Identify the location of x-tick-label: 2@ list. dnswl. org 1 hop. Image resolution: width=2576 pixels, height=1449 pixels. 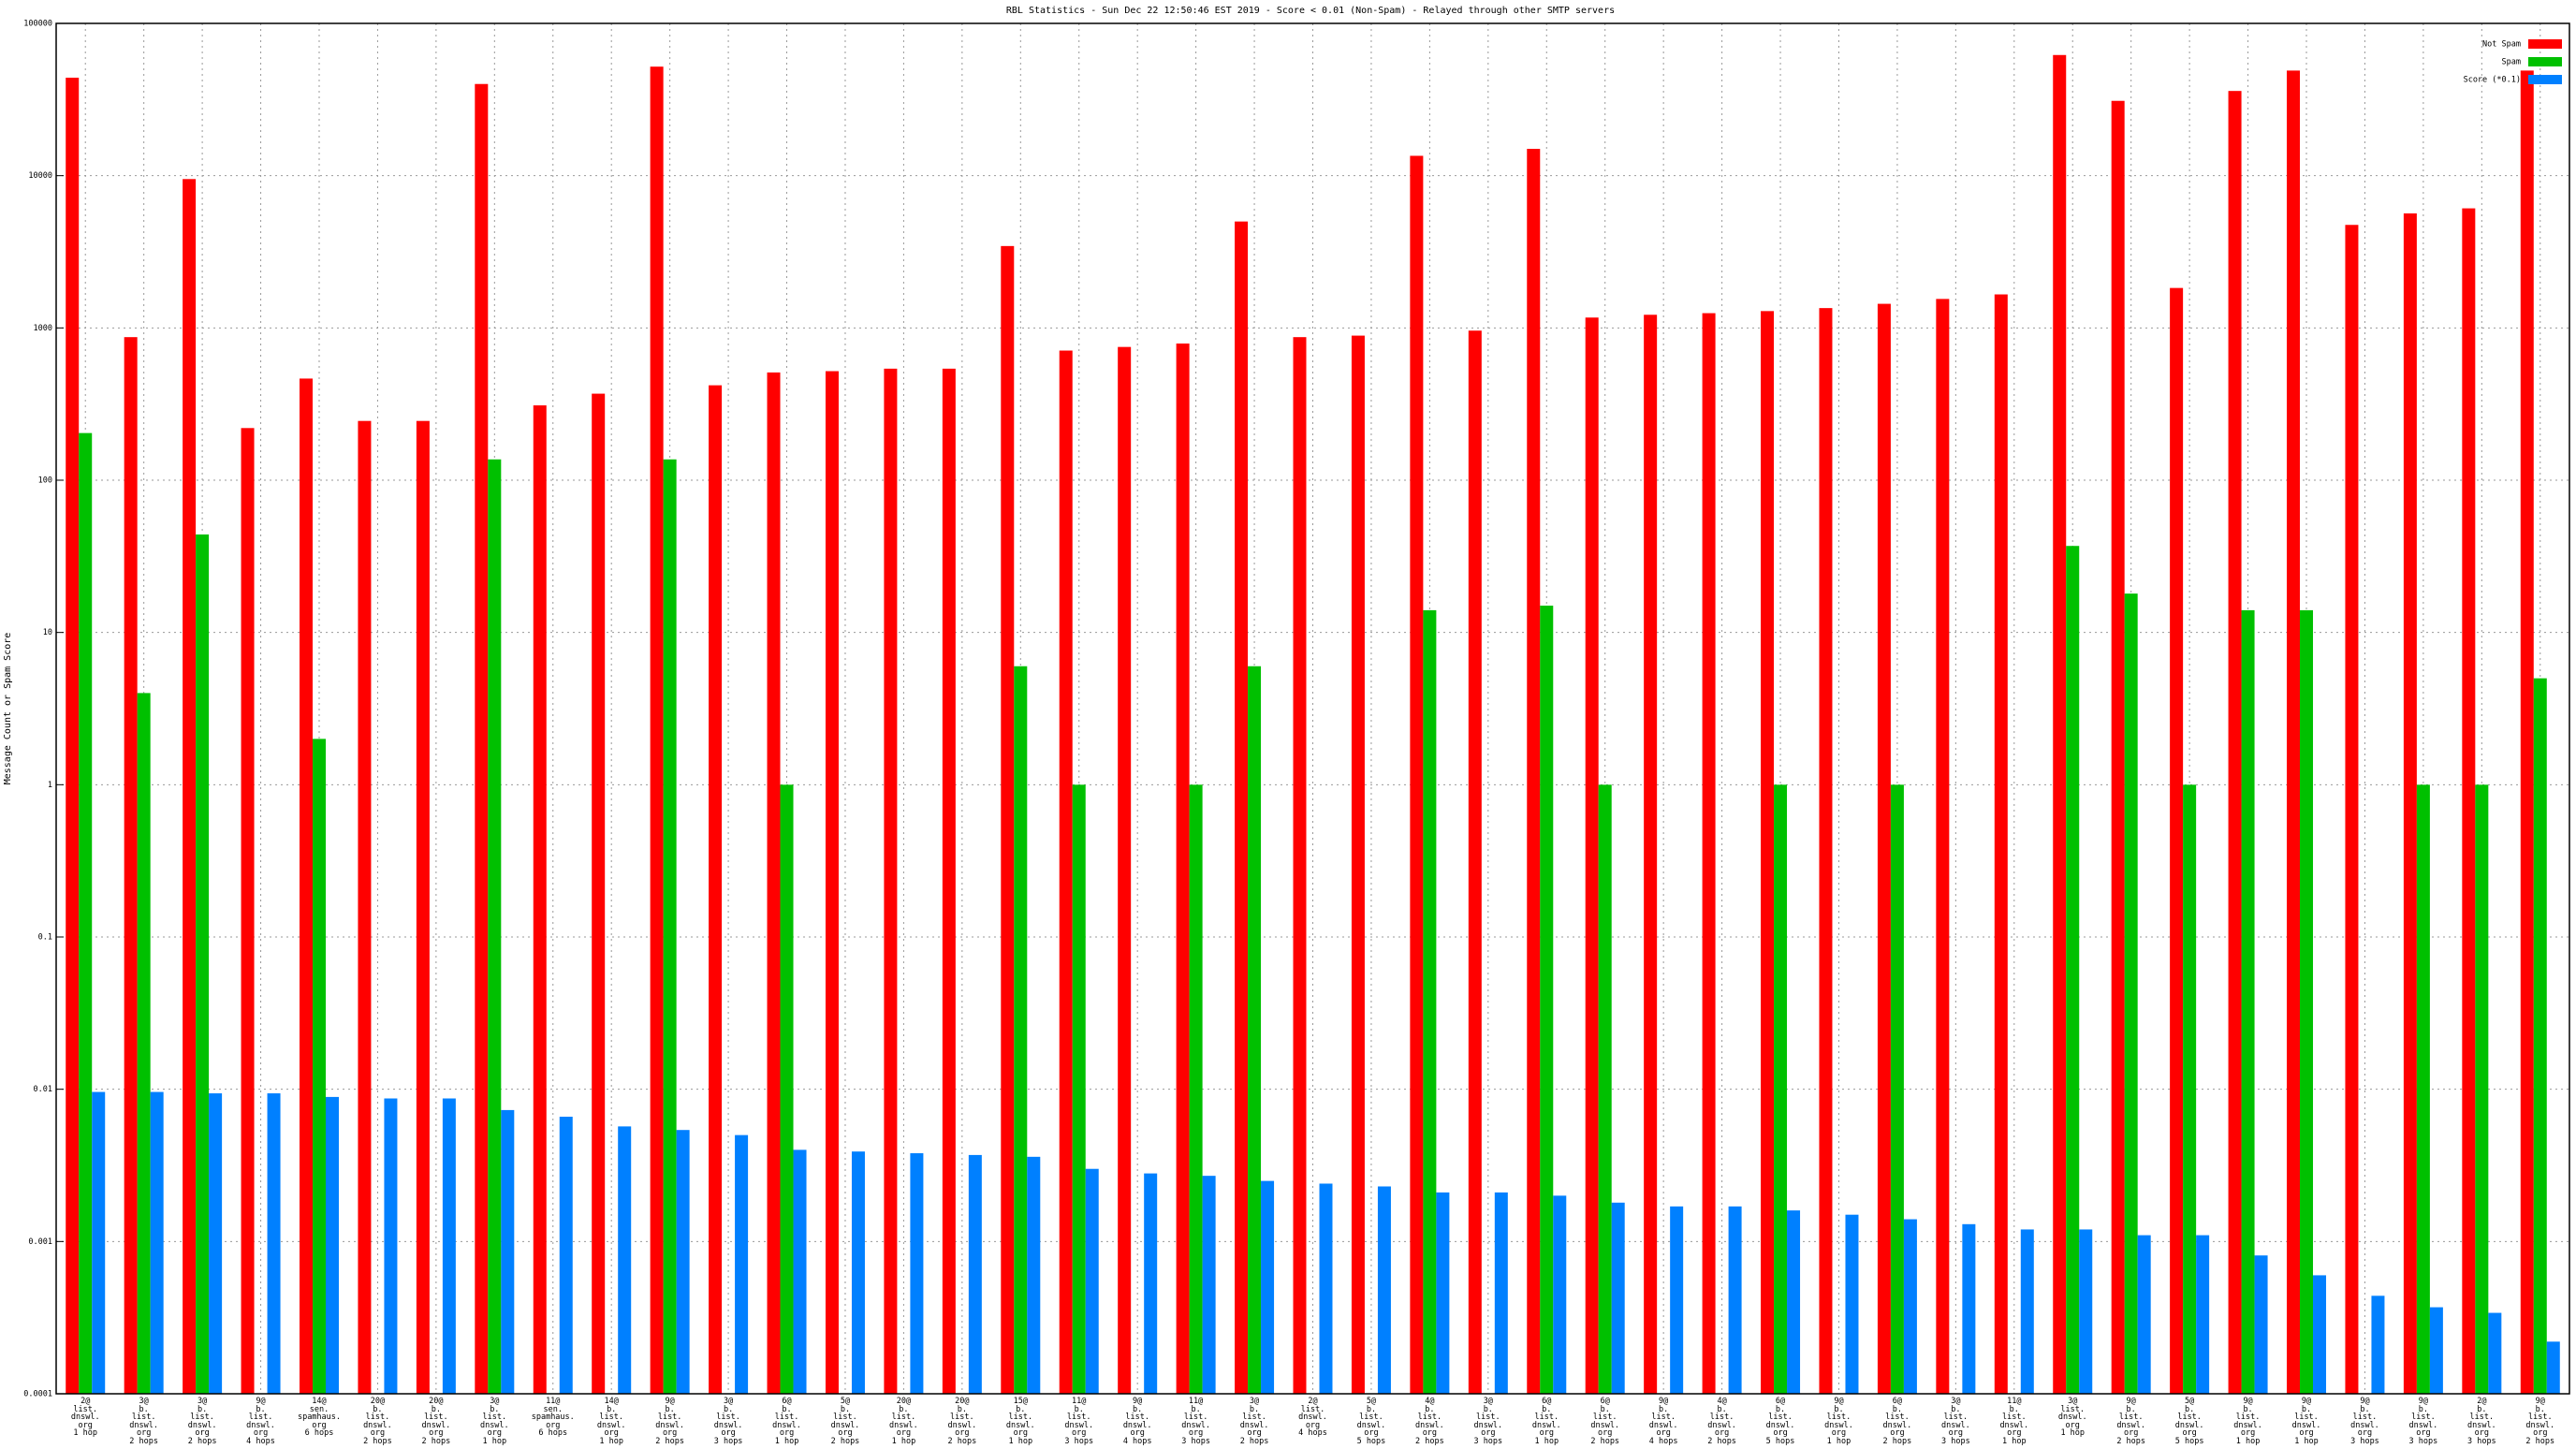
(85, 1418).